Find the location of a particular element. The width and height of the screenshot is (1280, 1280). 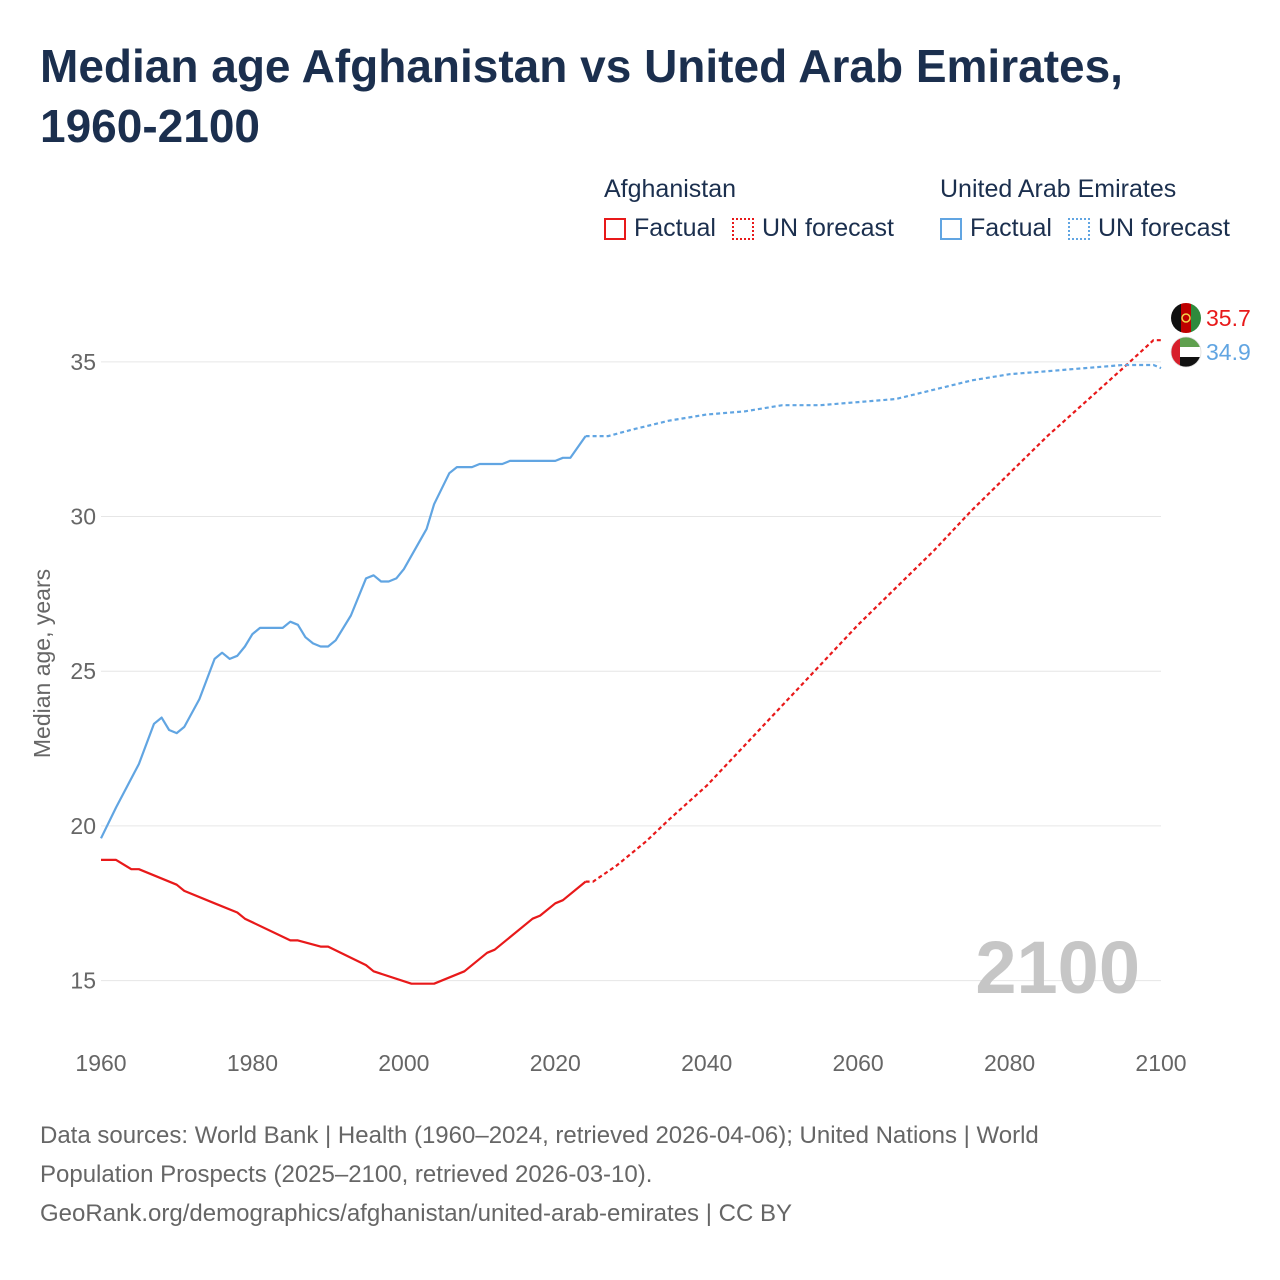

x-tick-label: 1960 is located at coordinates (100, 1063).